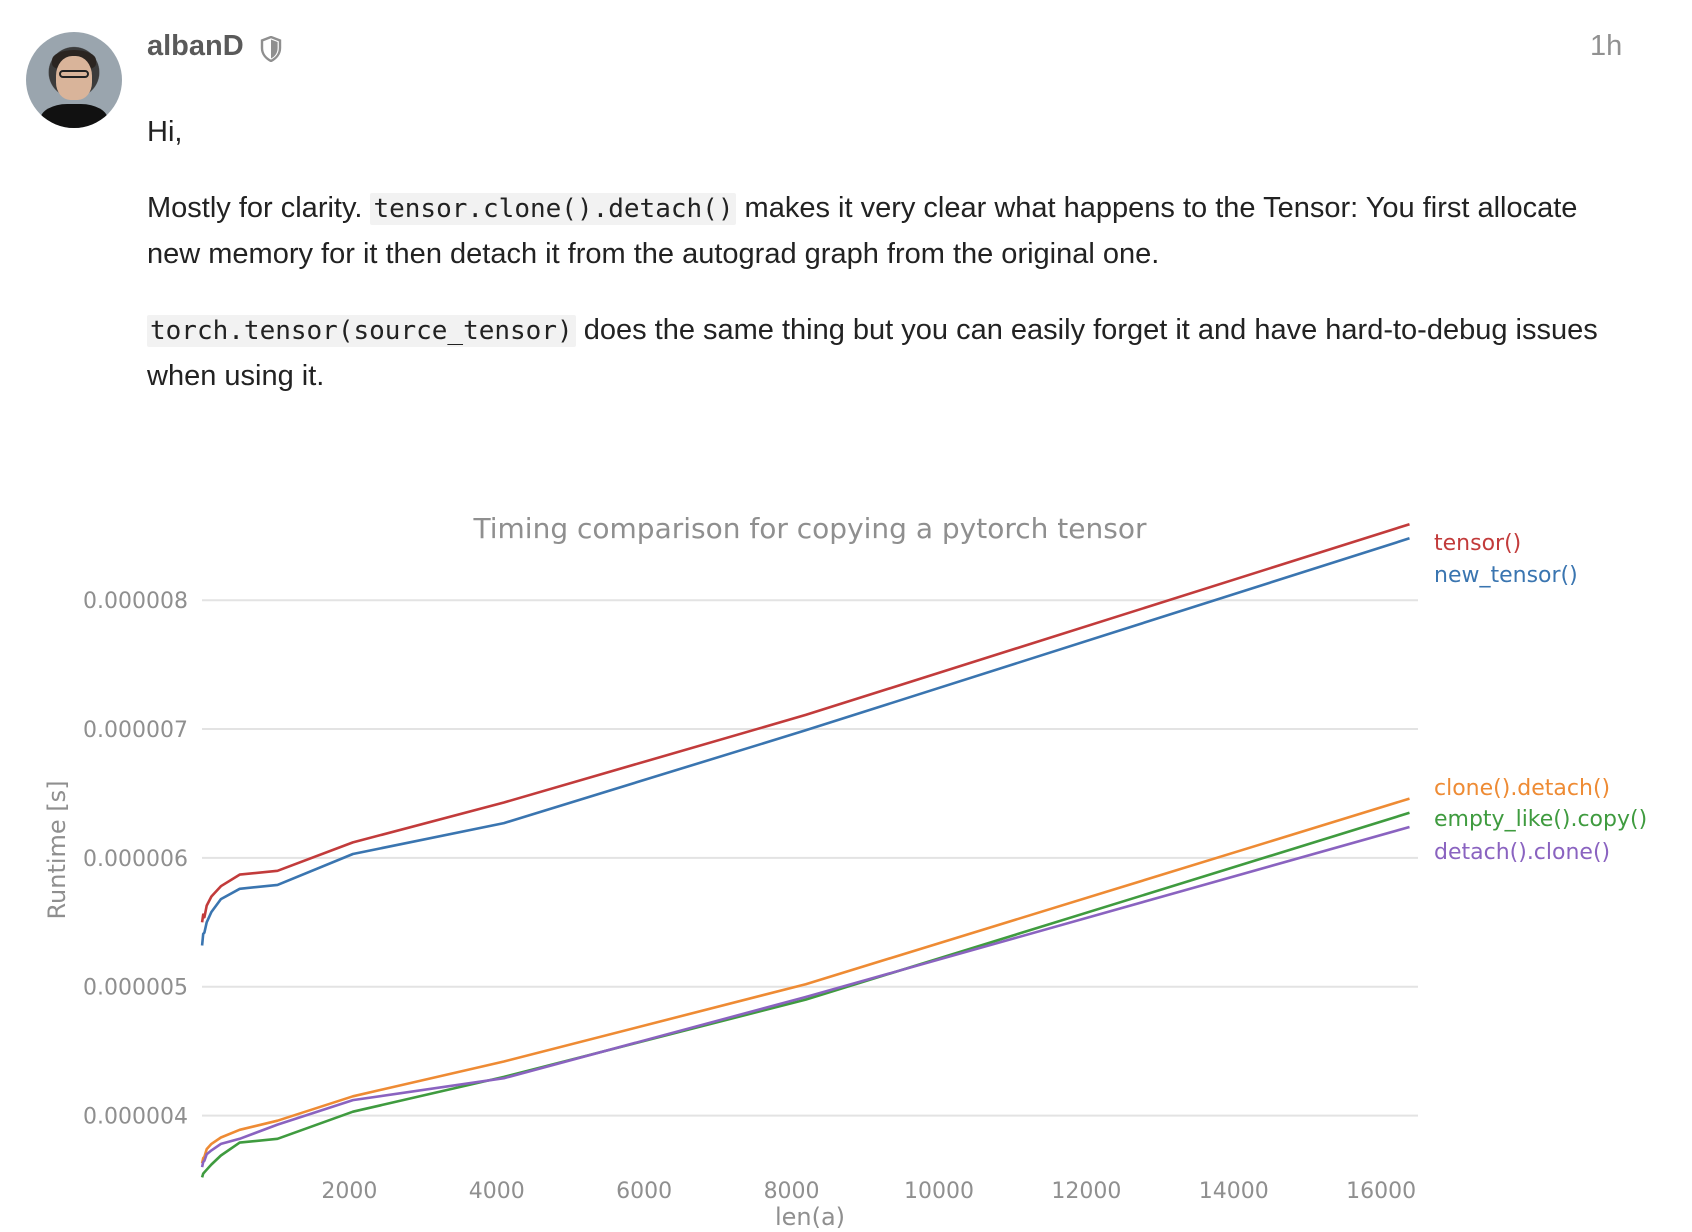 The width and height of the screenshot is (1692, 1232). I want to click on greeting-paragraph: Hi,, so click(887, 132).